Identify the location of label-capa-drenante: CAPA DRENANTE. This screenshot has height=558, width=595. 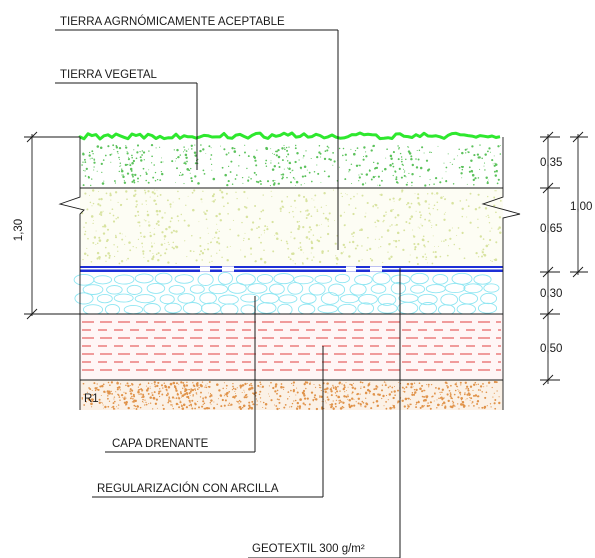
(160, 444).